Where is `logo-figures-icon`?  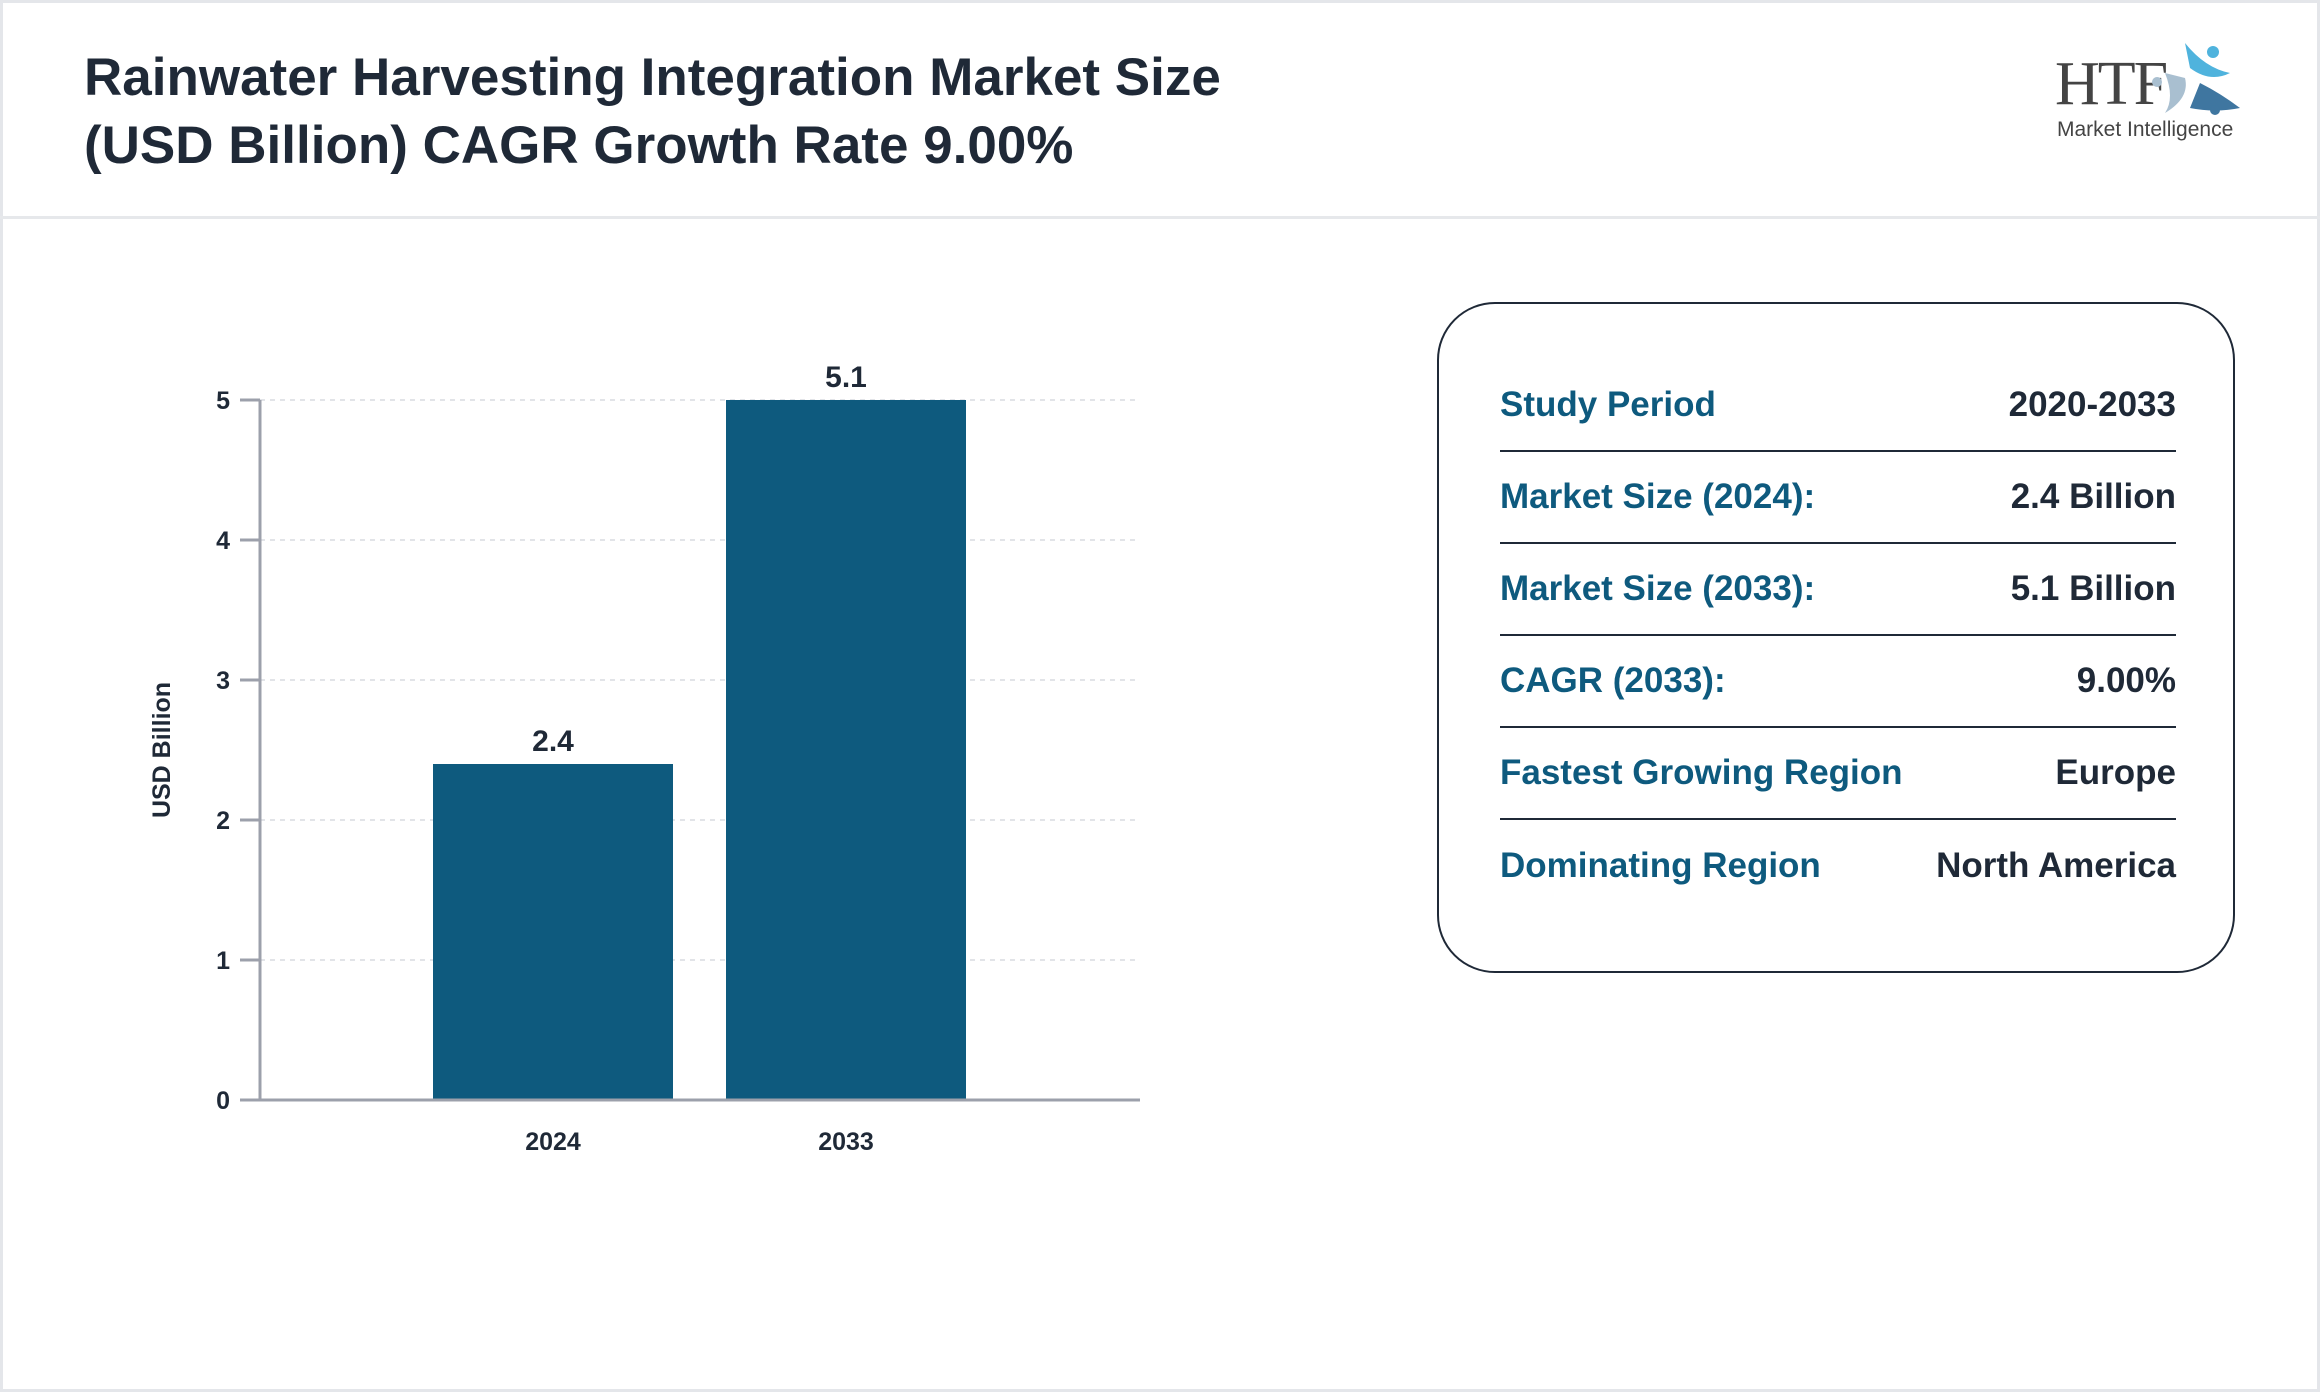
logo-figures-icon is located at coordinates (2196, 79).